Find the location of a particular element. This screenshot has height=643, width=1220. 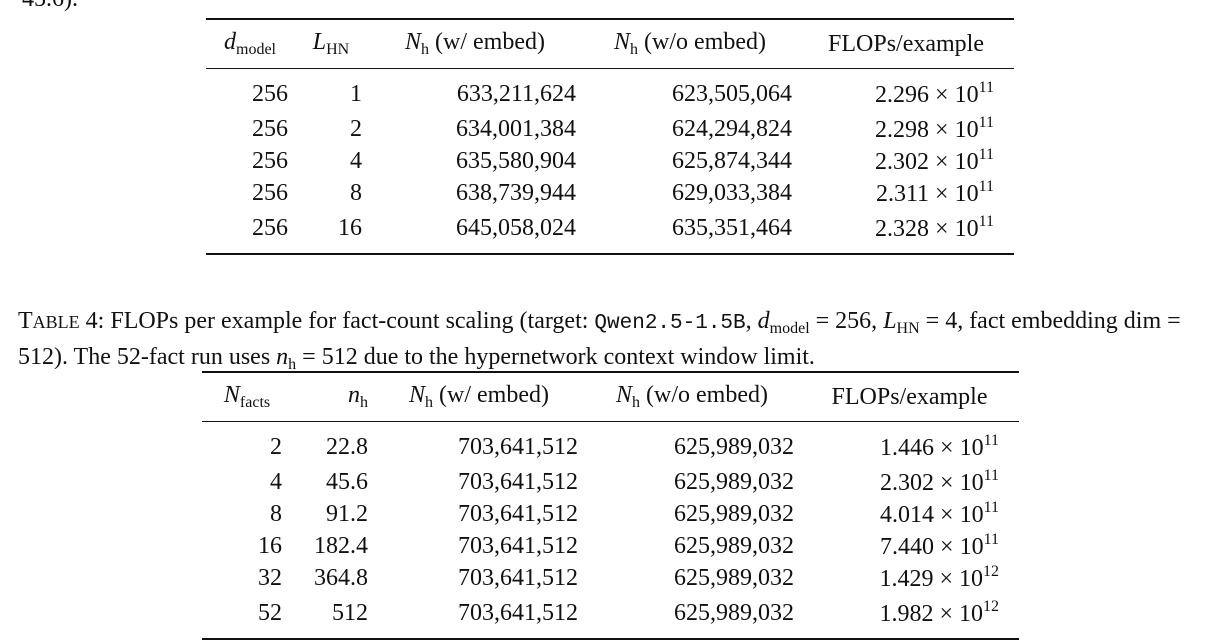

header-l-hn: LHN is located at coordinates (331, 43).